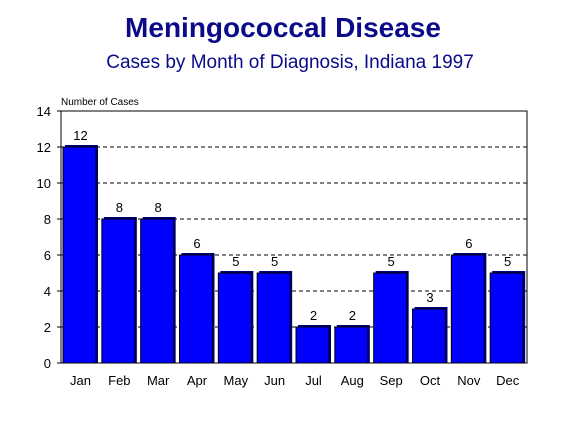 This screenshot has width=566, height=425. Describe the element at coordinates (157, 291) in the screenshot. I see `bar-mar` at that location.